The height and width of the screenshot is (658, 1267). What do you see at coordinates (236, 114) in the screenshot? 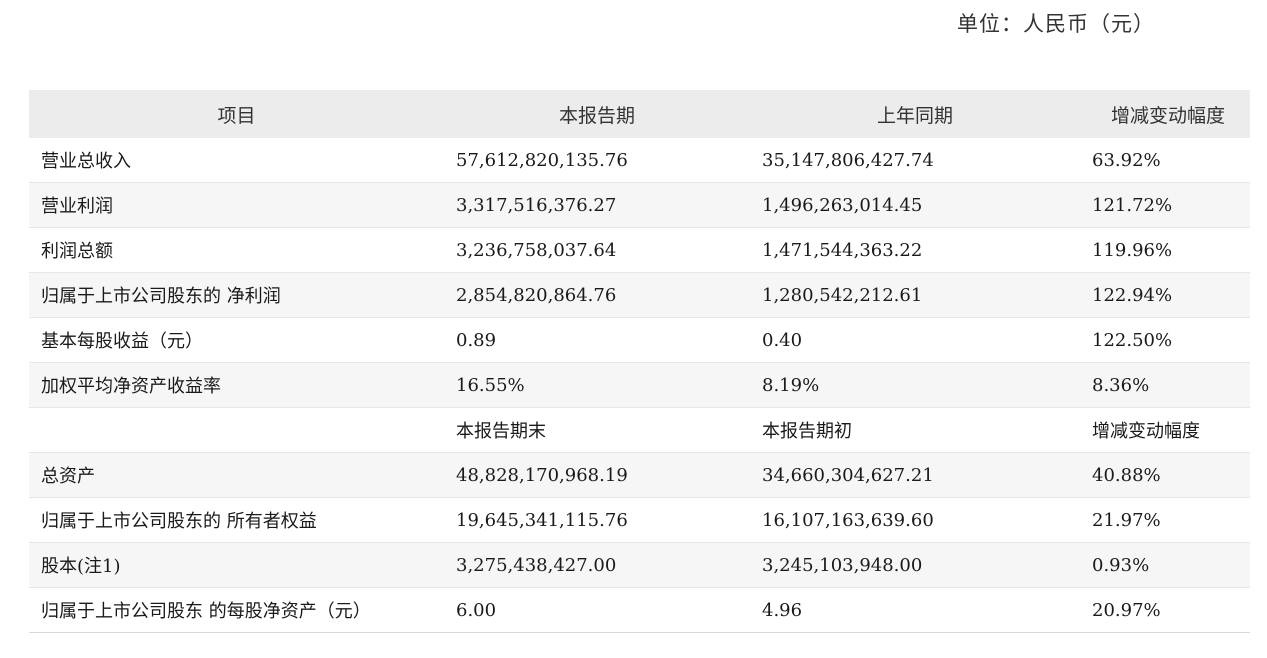
I see `header-item: 项目` at bounding box center [236, 114].